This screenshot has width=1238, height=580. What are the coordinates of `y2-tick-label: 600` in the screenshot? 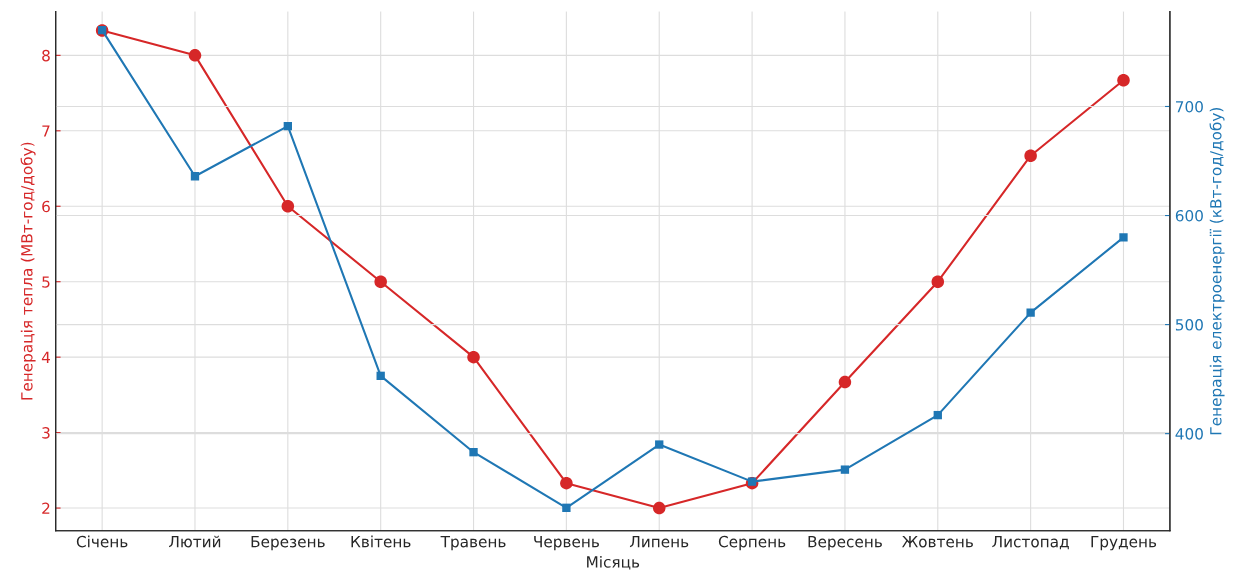 It's located at (1189, 216).